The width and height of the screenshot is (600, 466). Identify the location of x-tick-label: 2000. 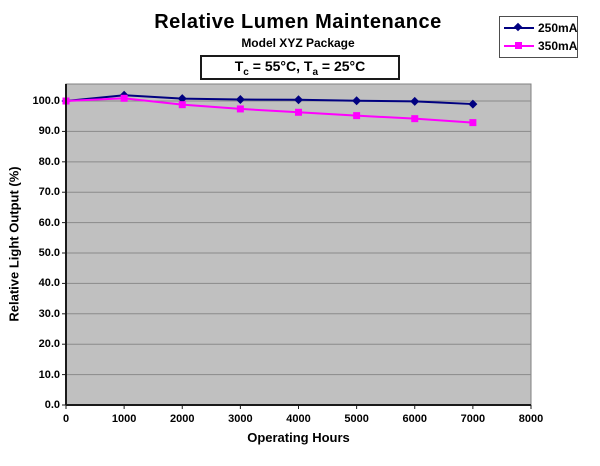
(182, 419).